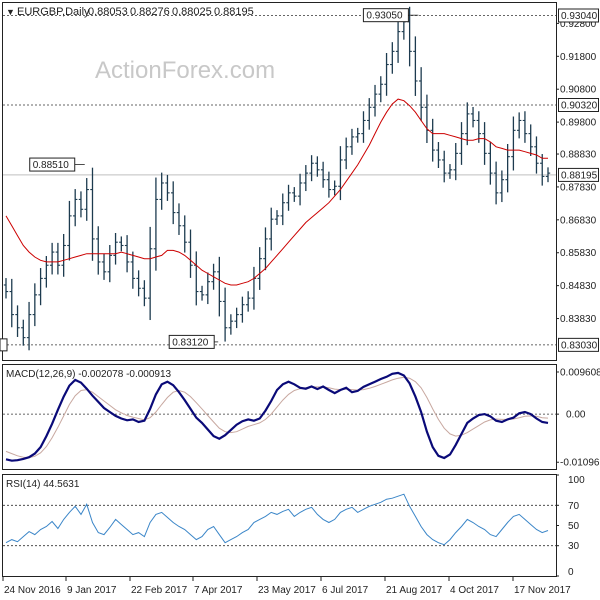 The height and width of the screenshot is (600, 600). I want to click on macd-axis-label: -0.010961, so click(580, 463).